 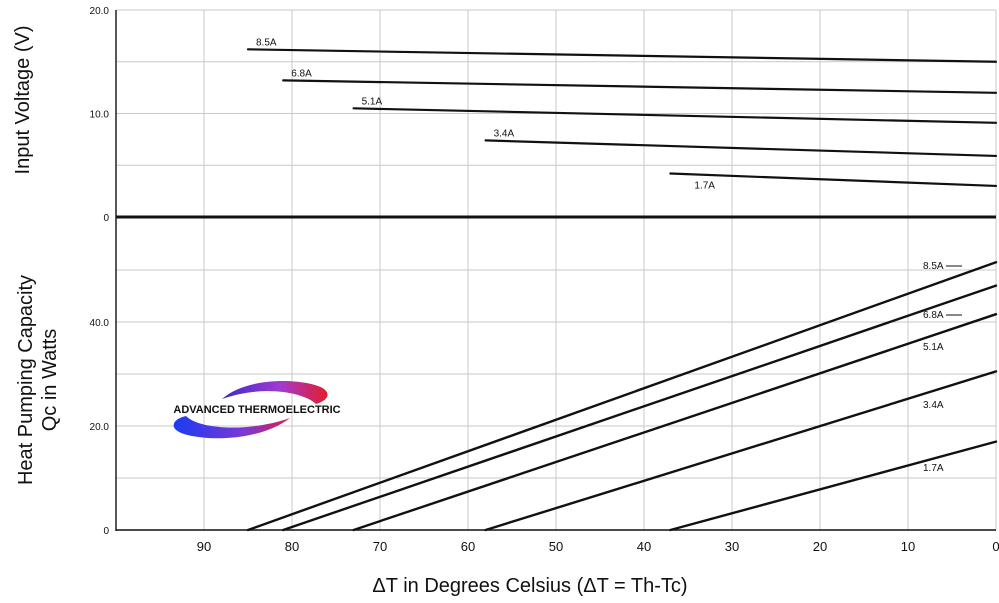 I want to click on series-label-bottom: 5.1A, so click(x=933, y=347).